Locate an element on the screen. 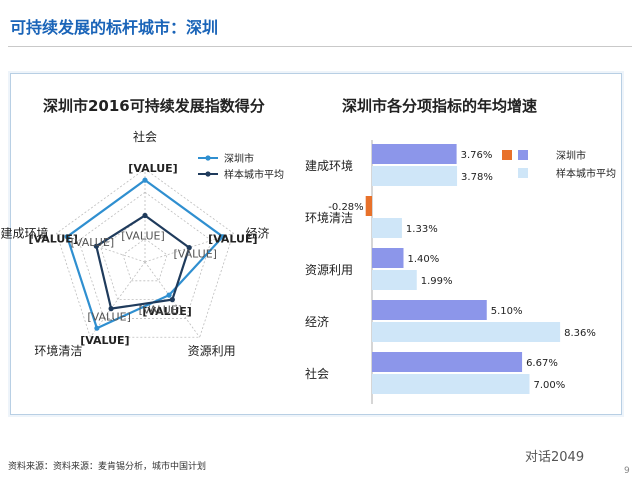 The image size is (640, 482). bar-data-label: 1.99% is located at coordinates (437, 281).